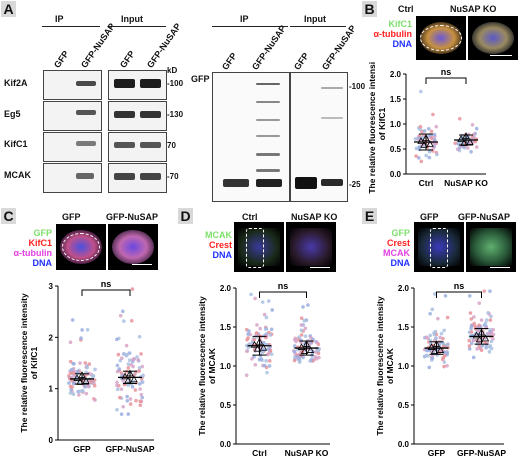 This screenshot has height=468, width=520. I want to click on blot-row-label: Kif2A, so click(16, 83).